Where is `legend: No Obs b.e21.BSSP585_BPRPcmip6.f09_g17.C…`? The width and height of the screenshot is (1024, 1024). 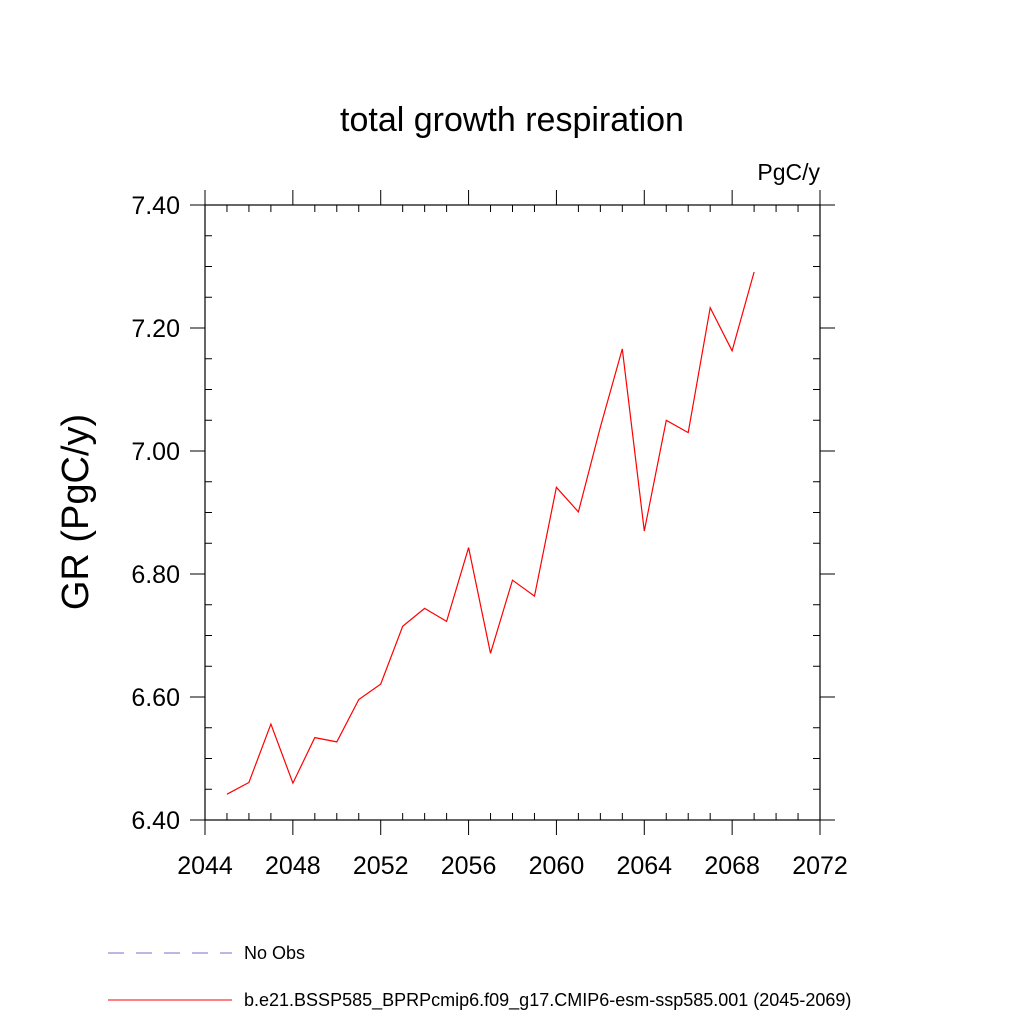
legend: No Obs b.e21.BSSP585_BPRPcmip6.f09_g17.C… is located at coordinates (479, 977).